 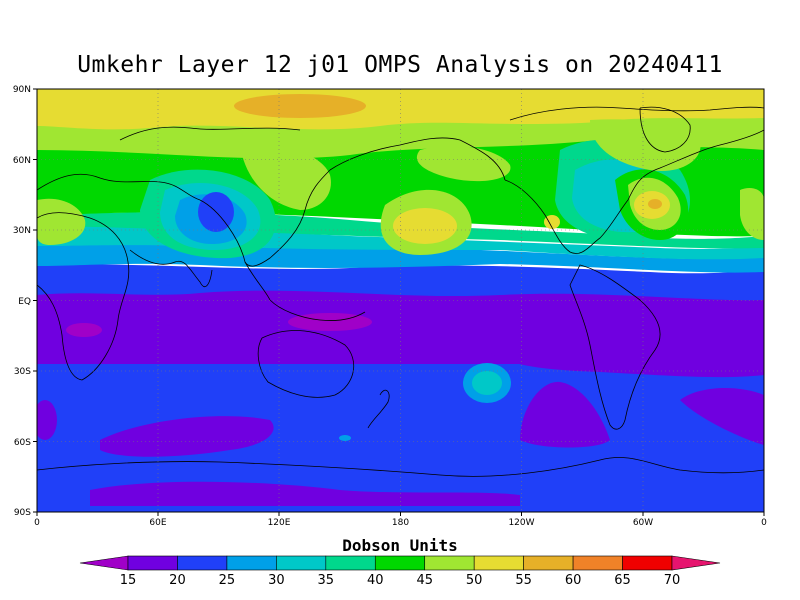 I want to click on coast-nz, so click(x=378, y=409).